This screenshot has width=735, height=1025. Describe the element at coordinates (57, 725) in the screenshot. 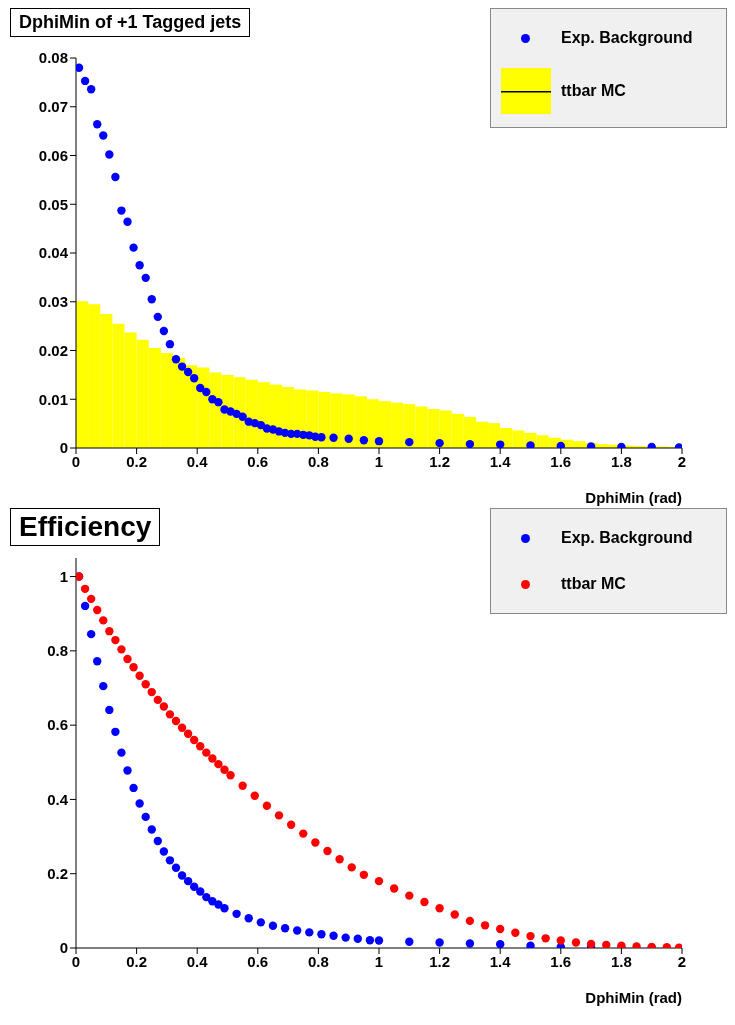

I see `y-tick-label: 0.6` at that location.